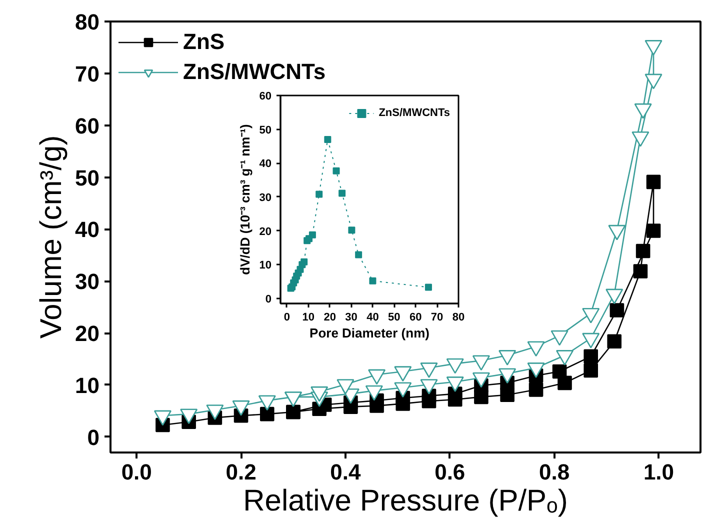 The width and height of the screenshot is (712, 531). I want to click on x-tick-label: 80, so click(458, 318).